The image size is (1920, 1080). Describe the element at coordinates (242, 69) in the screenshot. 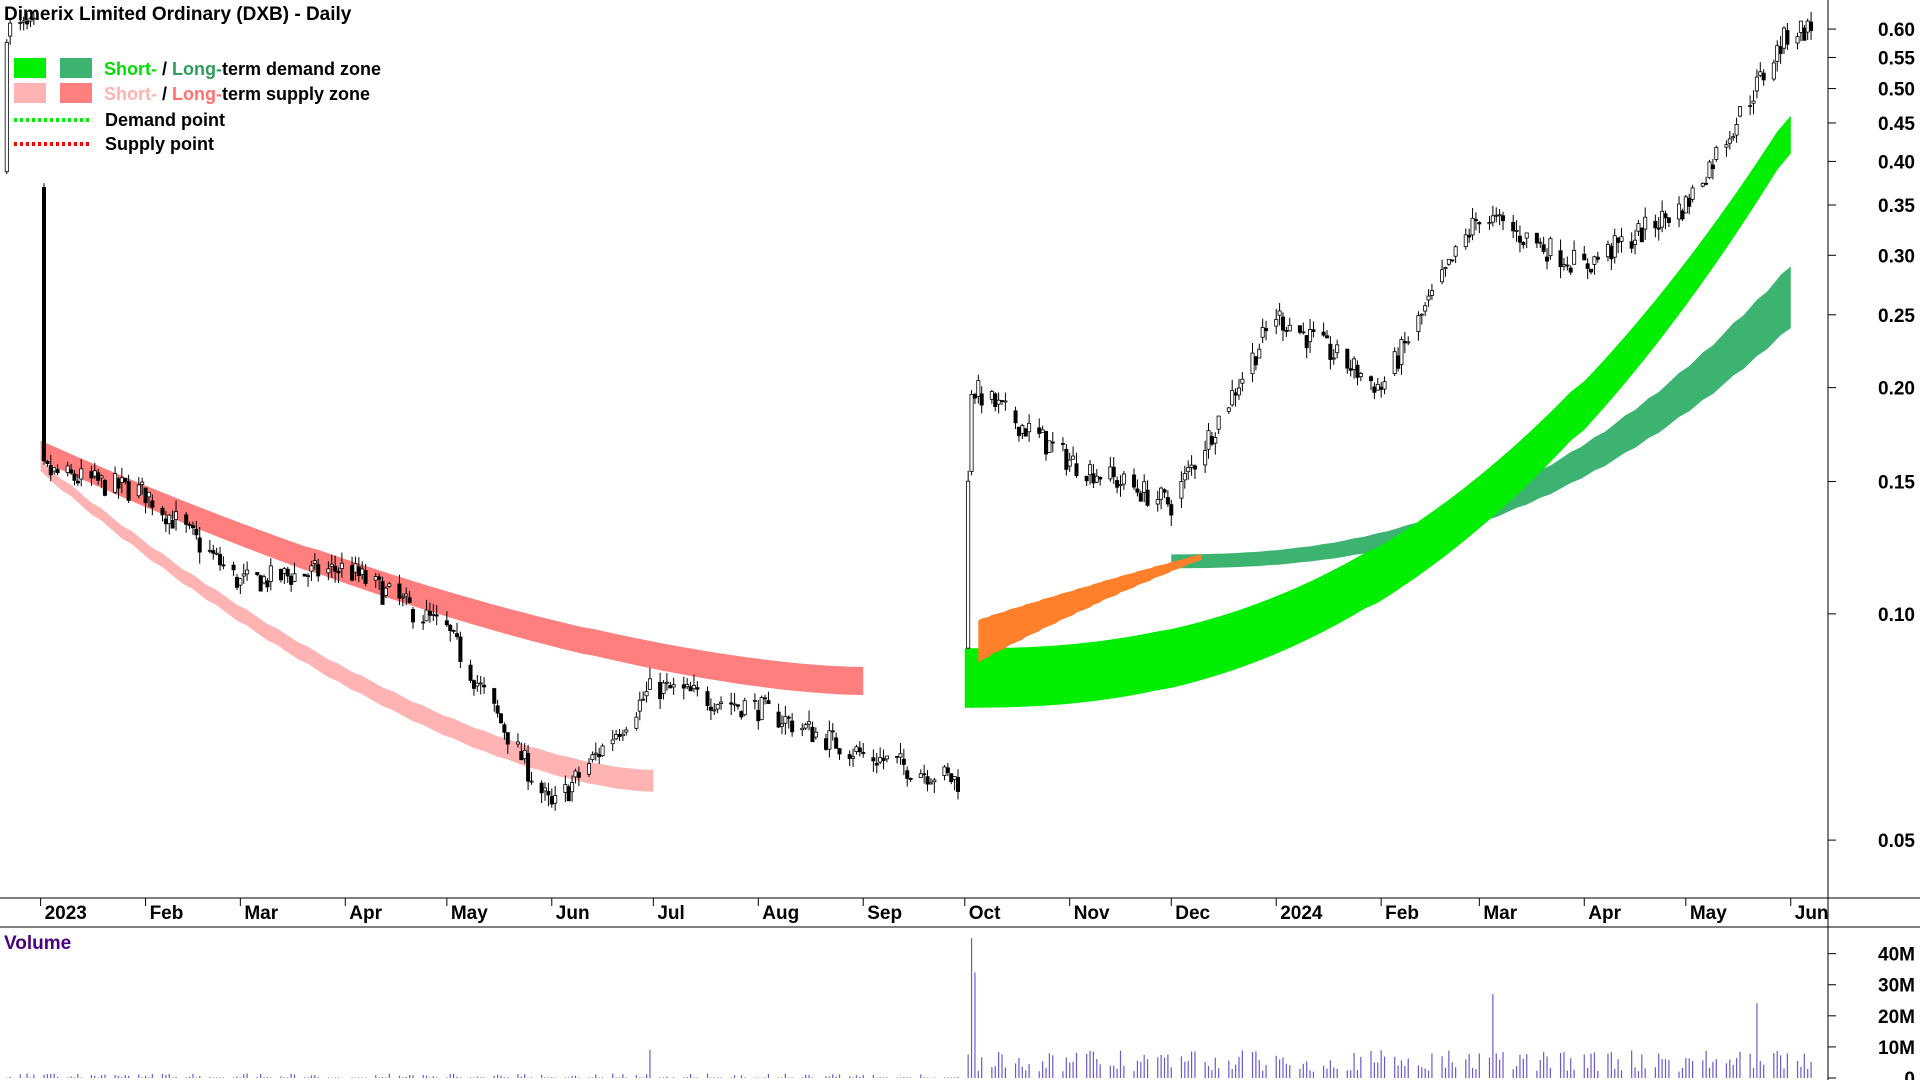

I see `legend-demand-zone: Short- / Long-term demand zone` at that location.